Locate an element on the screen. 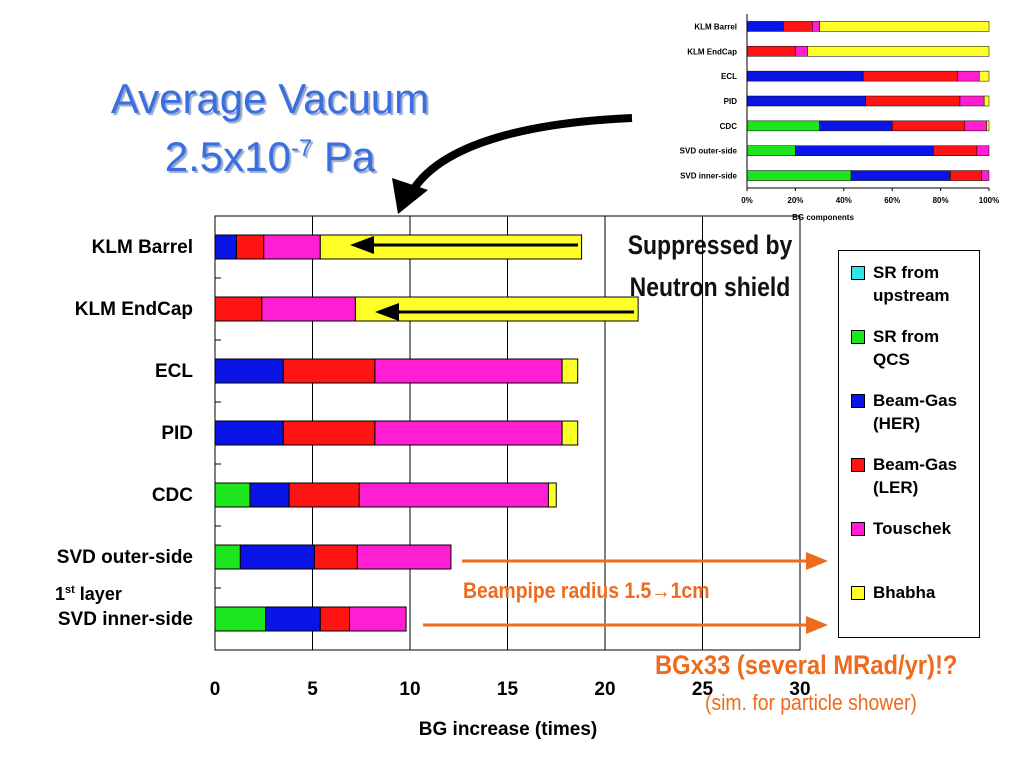 The width and height of the screenshot is (1024, 768). inset-bar-cdc-bhabha is located at coordinates (988, 126).